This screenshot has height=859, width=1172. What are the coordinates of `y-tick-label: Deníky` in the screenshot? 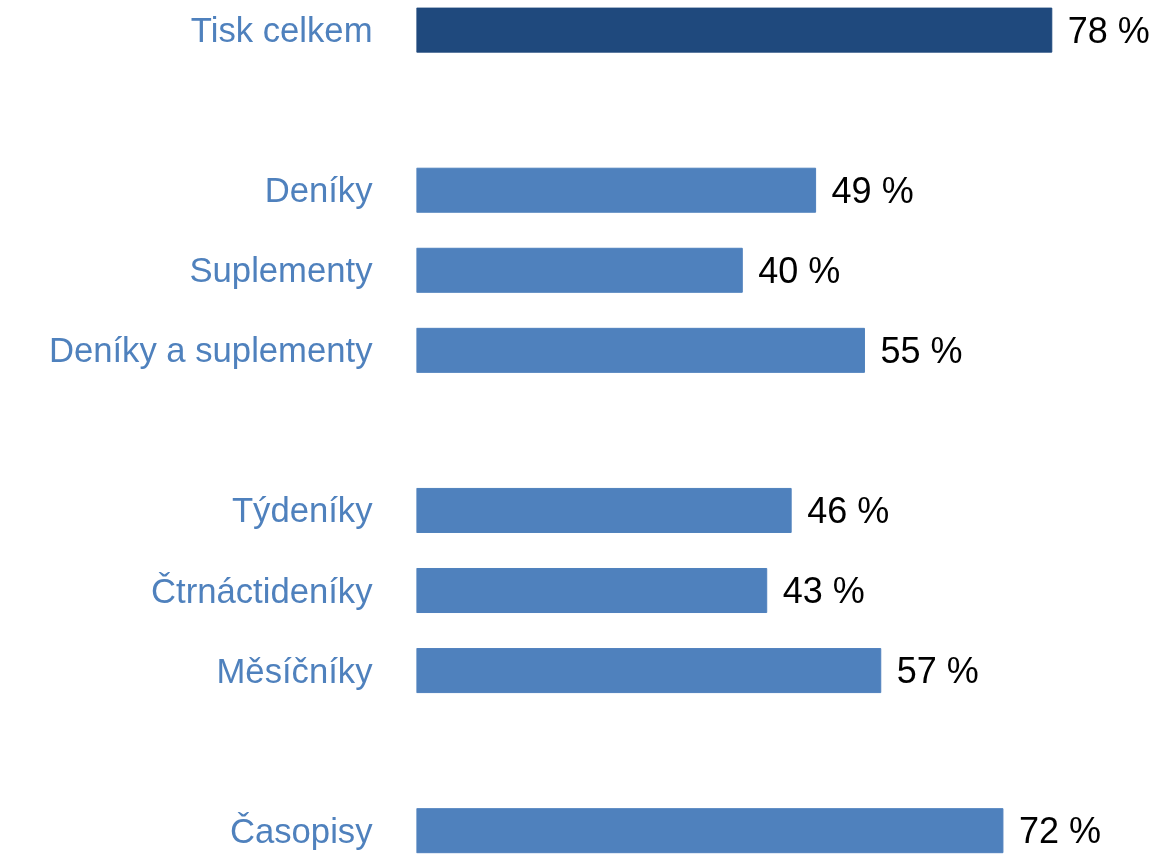 It's located at (319, 190).